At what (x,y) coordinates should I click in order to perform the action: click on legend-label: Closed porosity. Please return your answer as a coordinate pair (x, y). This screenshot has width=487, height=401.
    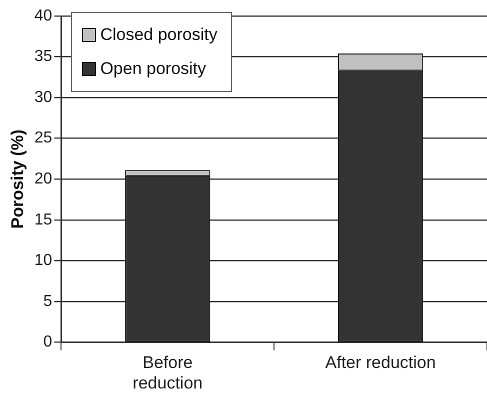
    Looking at the image, I should click on (159, 35).